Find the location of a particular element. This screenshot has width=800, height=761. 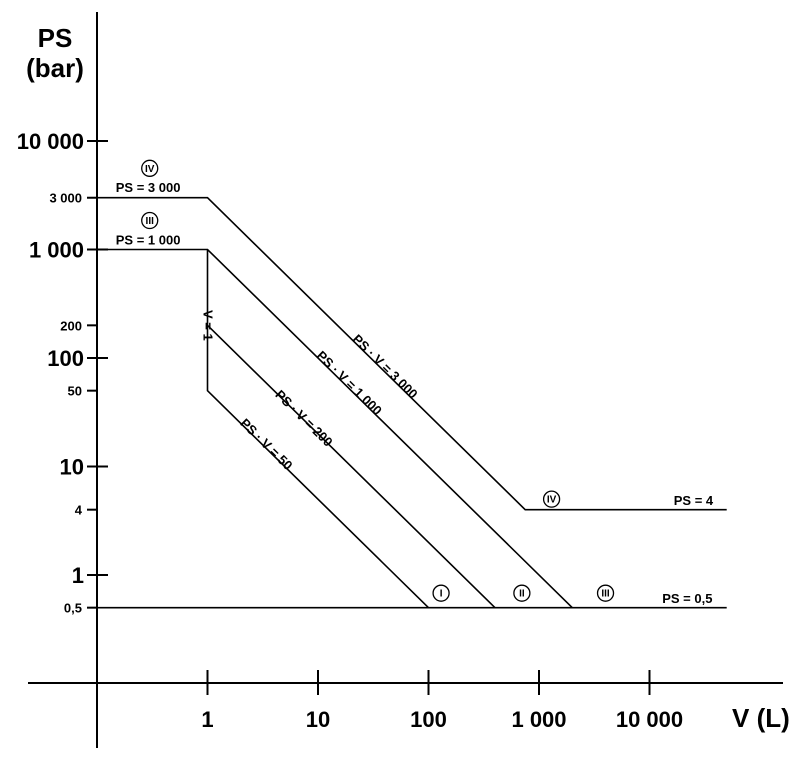

y-tick-label-minor: 4 is located at coordinates (79, 510).